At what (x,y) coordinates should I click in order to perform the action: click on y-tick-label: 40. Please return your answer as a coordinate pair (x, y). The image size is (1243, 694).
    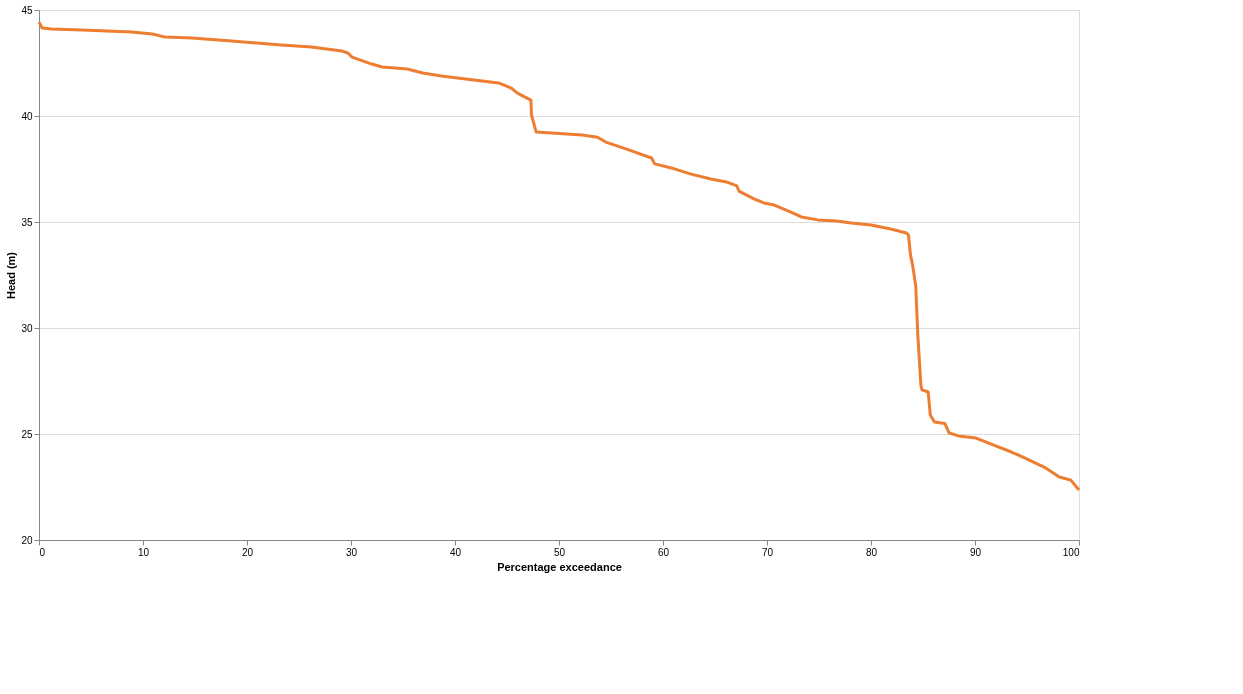
    Looking at the image, I should click on (27, 116).